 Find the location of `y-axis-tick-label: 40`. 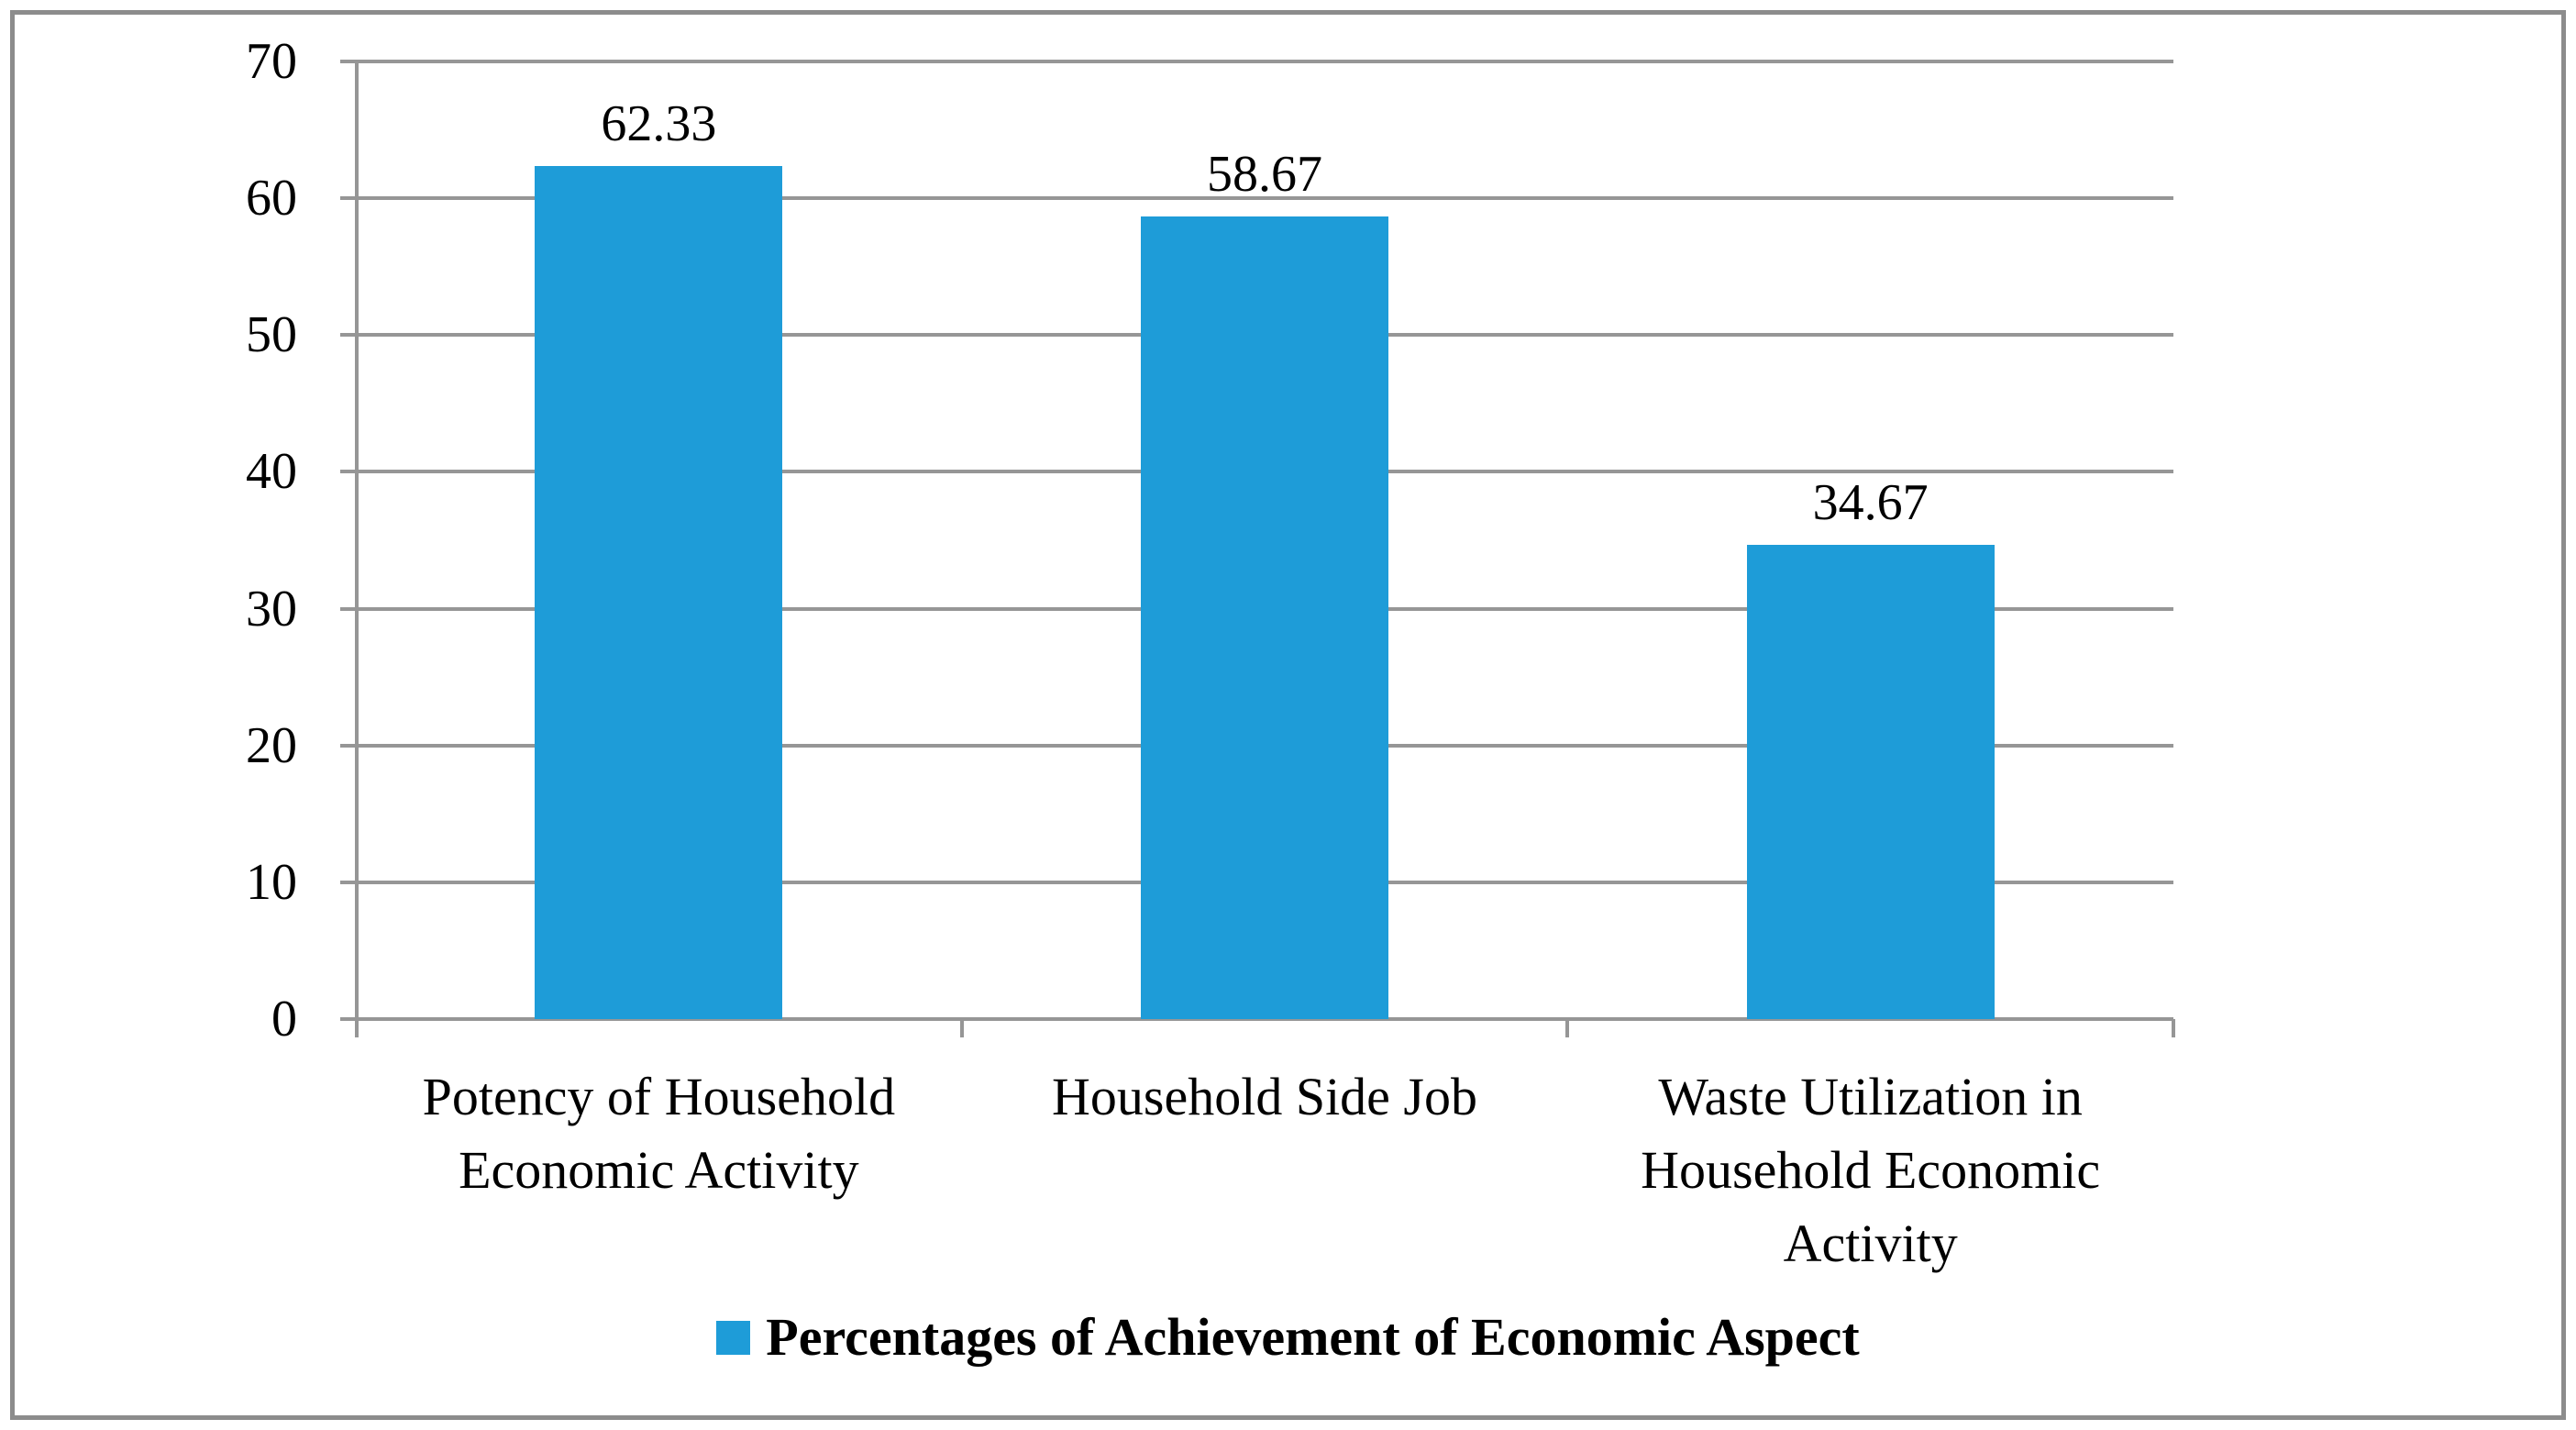

y-axis-tick-label: 40 is located at coordinates (271, 472).